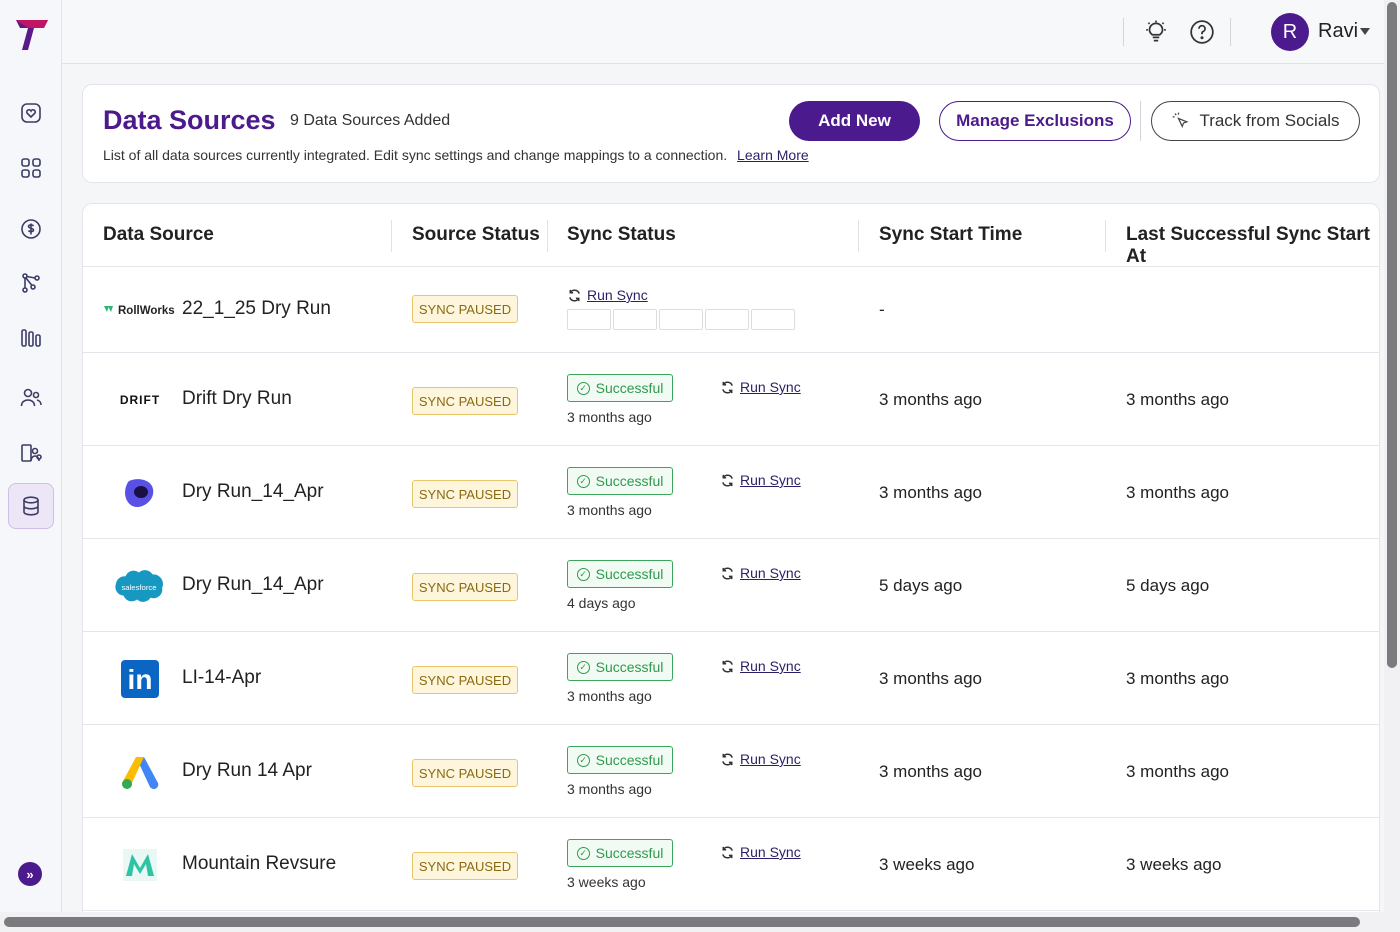 Image resolution: width=1400 pixels, height=932 pixels. What do you see at coordinates (189, 120) in the screenshot?
I see `page-title: Data Sources` at bounding box center [189, 120].